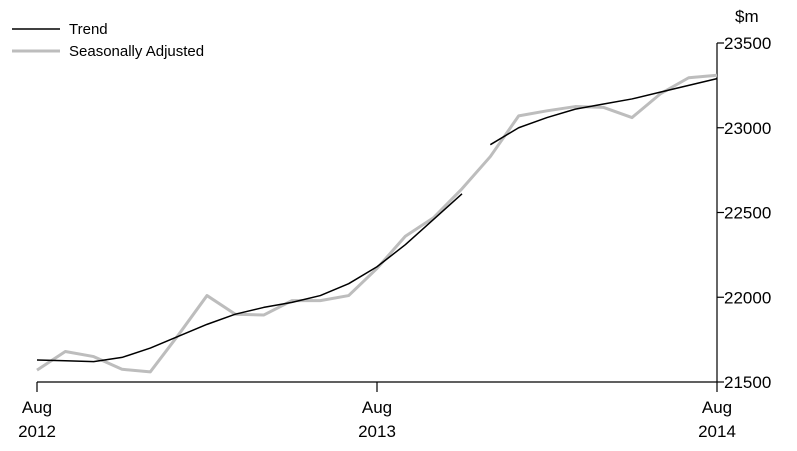 The height and width of the screenshot is (451, 797). Describe the element at coordinates (747, 382) in the screenshot. I see `y-tick-label: 21500` at that location.